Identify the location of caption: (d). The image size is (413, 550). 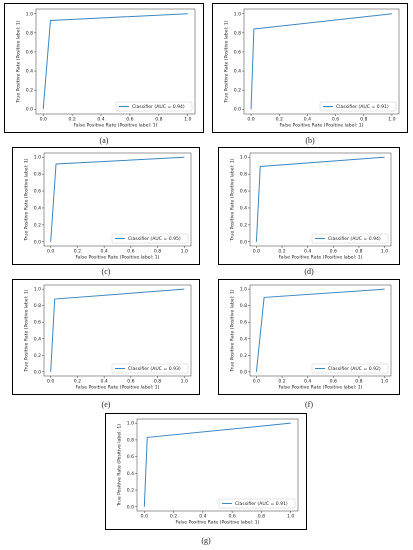
(309, 271).